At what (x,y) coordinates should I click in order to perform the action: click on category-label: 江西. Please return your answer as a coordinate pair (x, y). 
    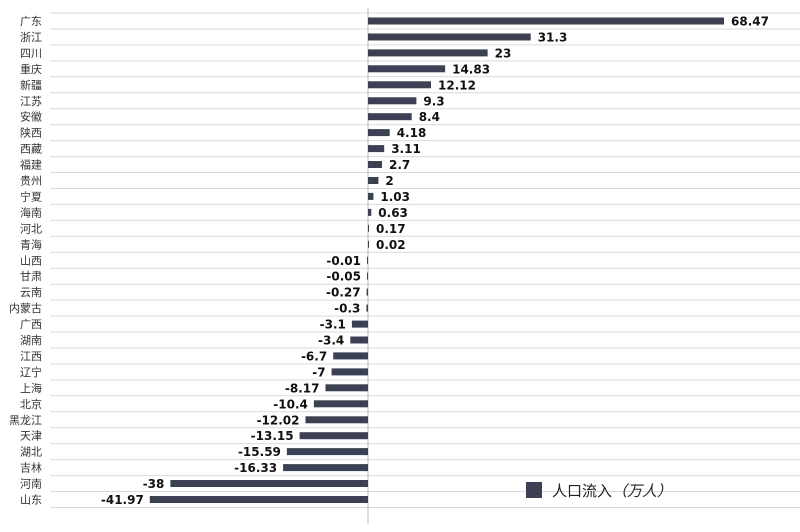
    Looking at the image, I should click on (31, 356).